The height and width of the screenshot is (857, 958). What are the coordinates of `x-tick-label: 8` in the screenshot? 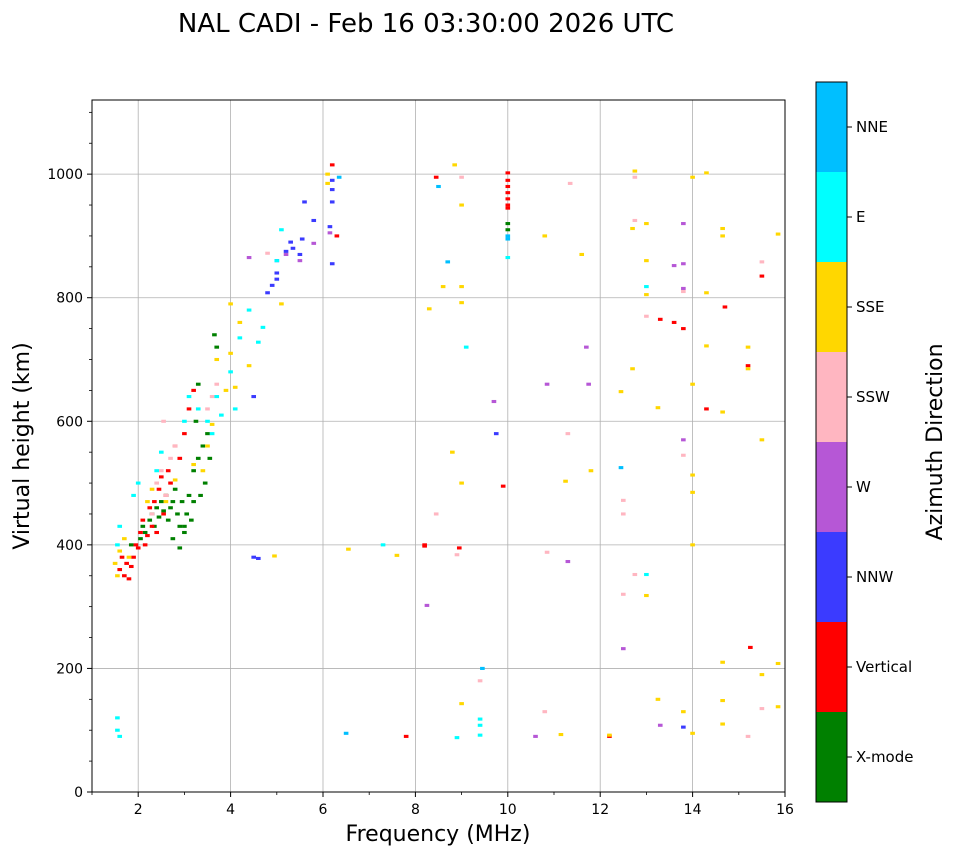 It's located at (415, 810).